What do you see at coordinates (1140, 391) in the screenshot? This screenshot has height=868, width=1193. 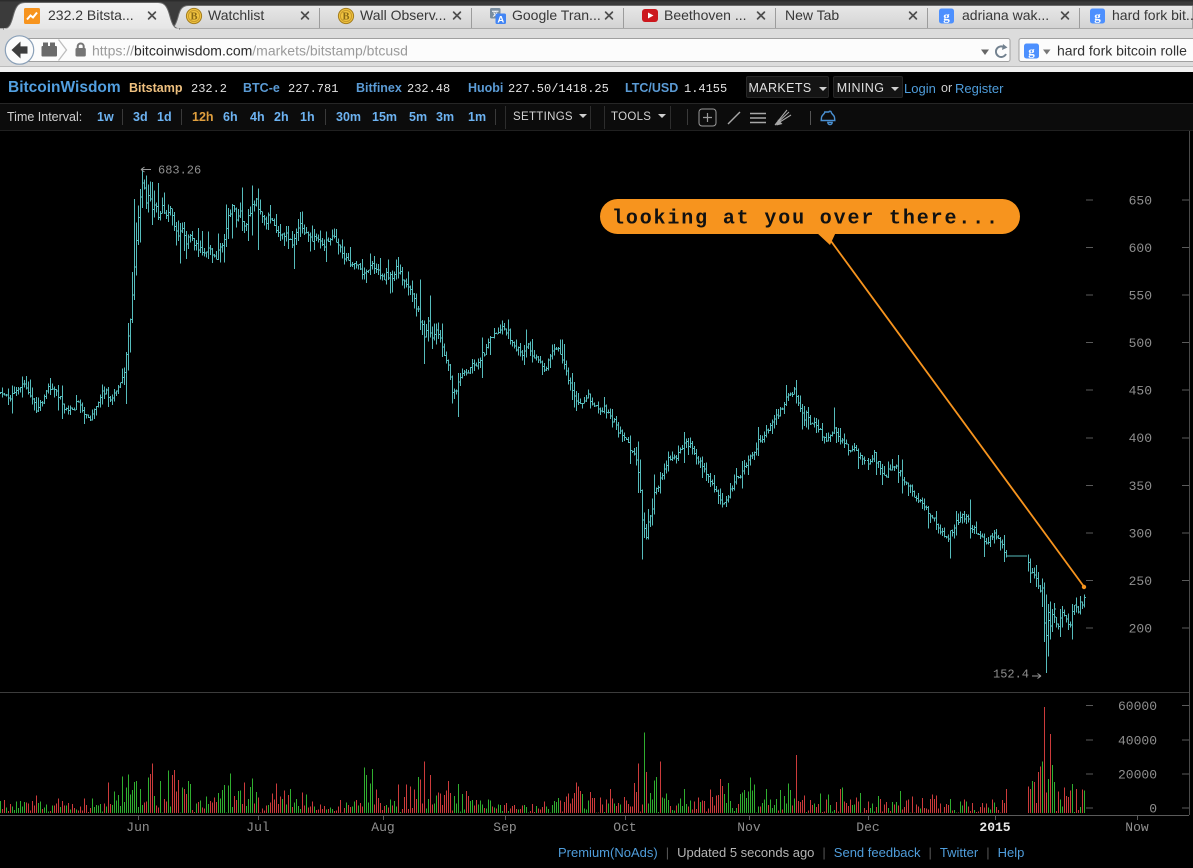 I see `svg-text: 450` at bounding box center [1140, 391].